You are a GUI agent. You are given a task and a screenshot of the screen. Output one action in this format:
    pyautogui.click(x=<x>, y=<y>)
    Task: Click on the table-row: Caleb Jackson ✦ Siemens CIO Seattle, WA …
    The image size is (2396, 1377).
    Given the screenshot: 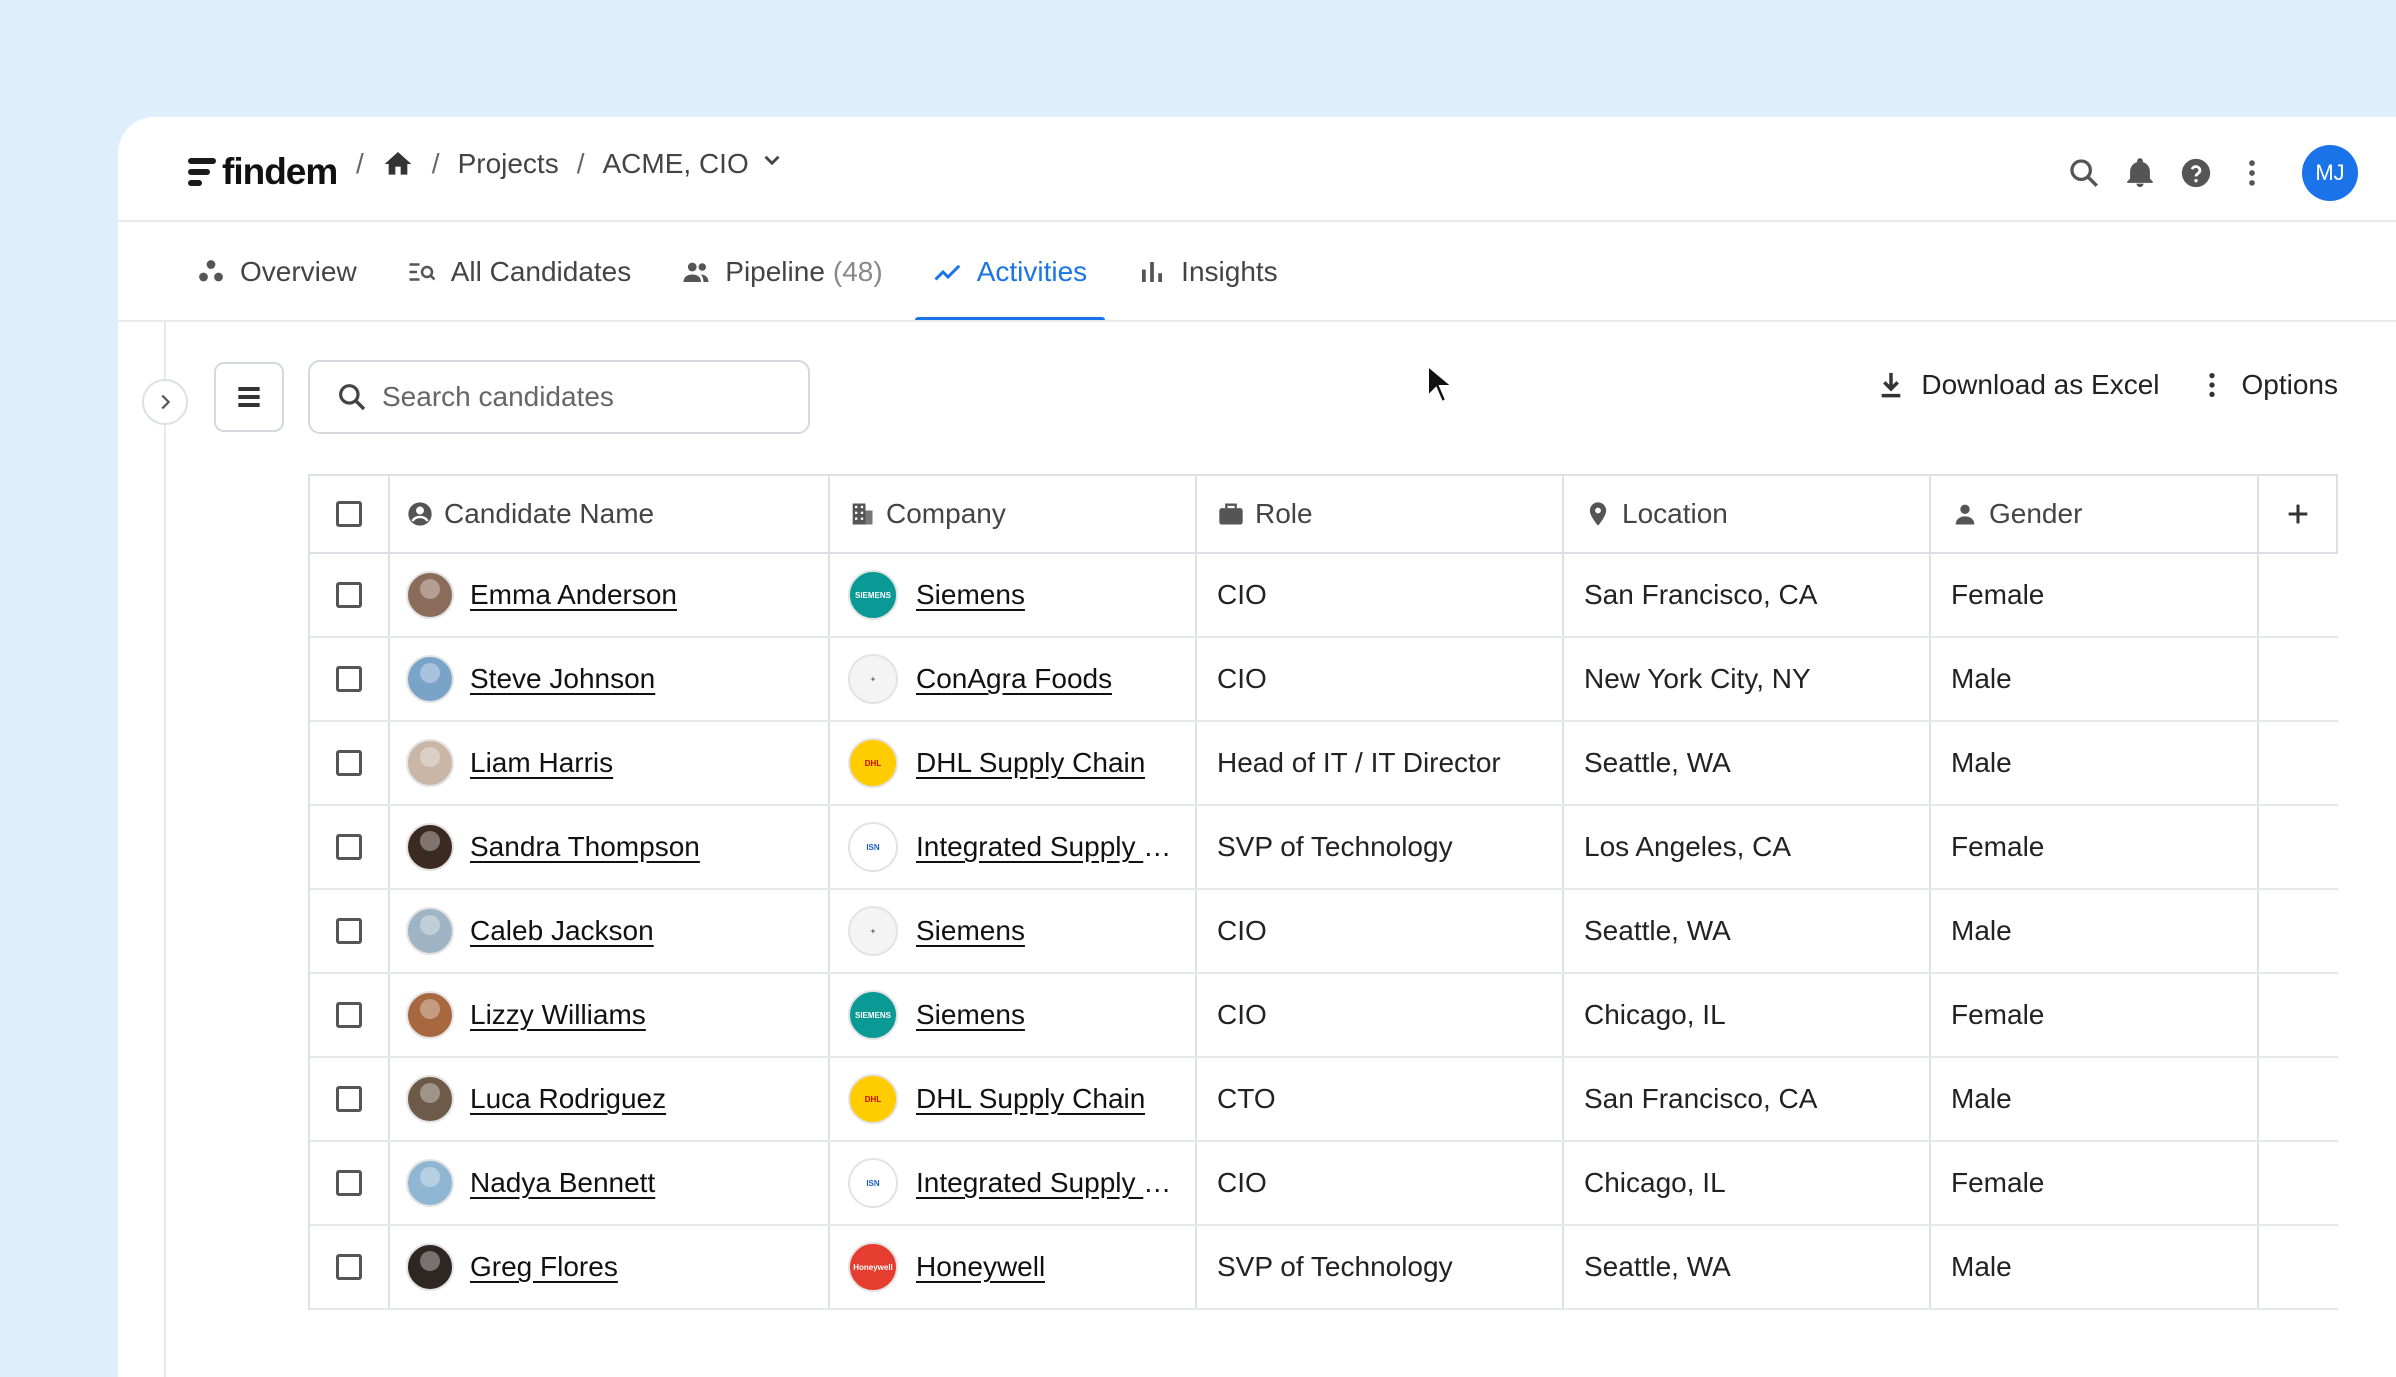 What is the action you would take?
    pyautogui.click(x=1324, y=932)
    